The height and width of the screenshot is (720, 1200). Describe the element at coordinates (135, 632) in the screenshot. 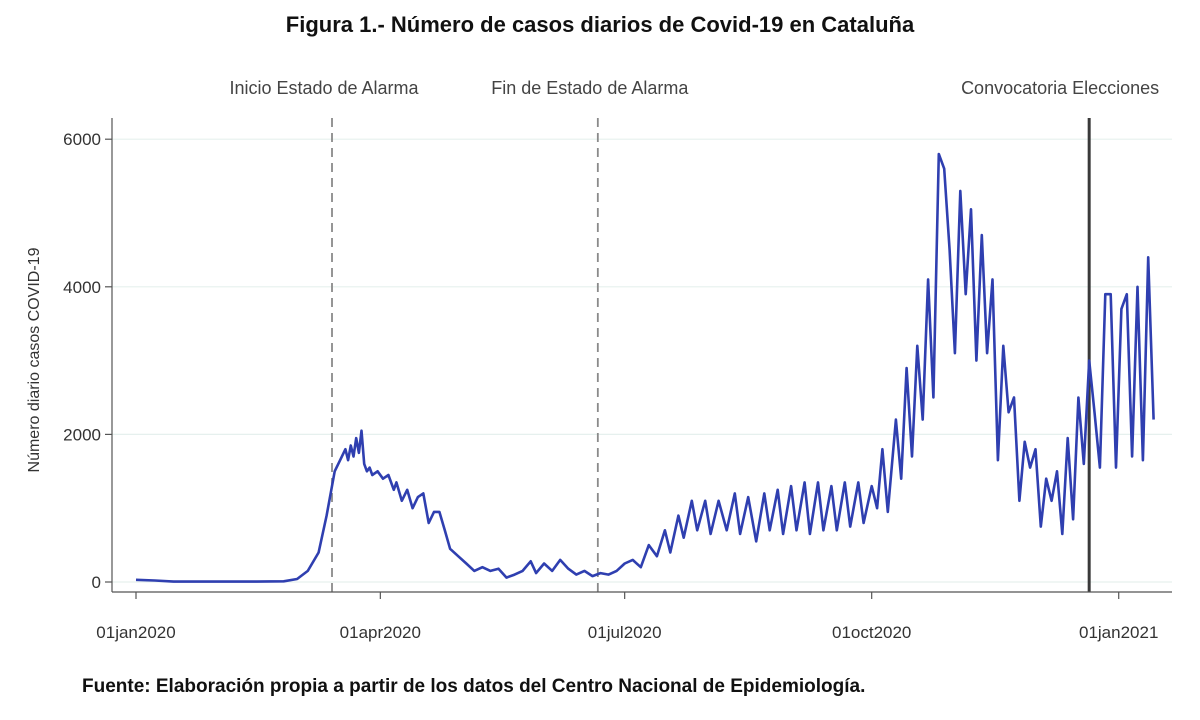

I see `x-tick-label-01jan2020: 01jan2020` at that location.